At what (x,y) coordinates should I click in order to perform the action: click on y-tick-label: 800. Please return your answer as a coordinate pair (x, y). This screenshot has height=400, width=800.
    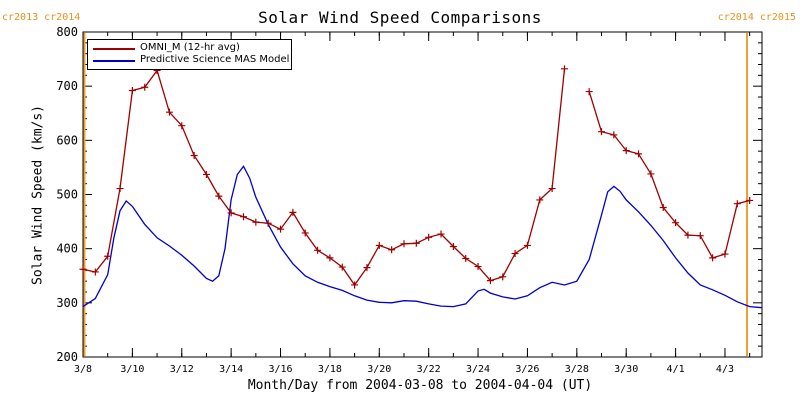
    Looking at the image, I should click on (67, 32).